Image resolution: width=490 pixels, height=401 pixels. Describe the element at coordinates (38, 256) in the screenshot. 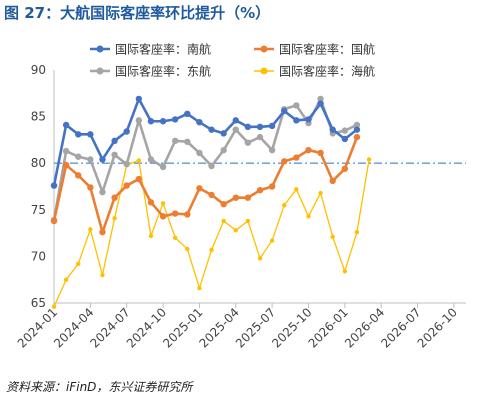

I see `y-tick-label: 70` at that location.